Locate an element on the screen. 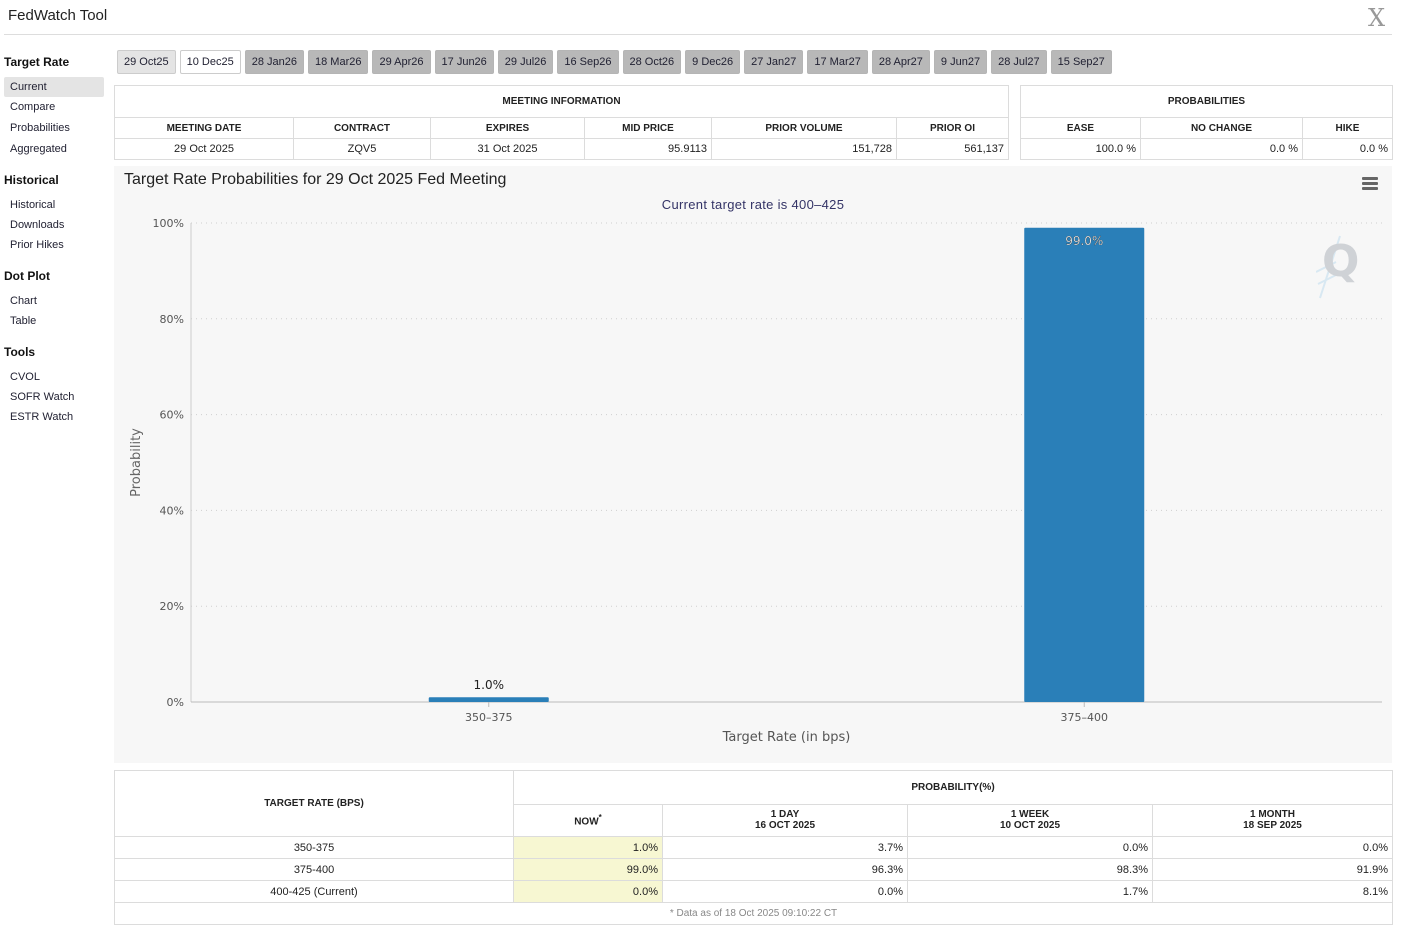 The height and width of the screenshot is (930, 1401). sidebar-heading-dot-plot: Dot Plot is located at coordinates (27, 276).